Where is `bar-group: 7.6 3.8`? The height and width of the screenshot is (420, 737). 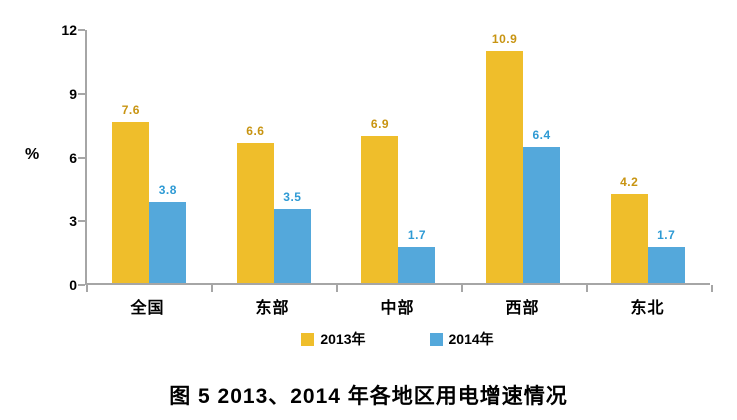 bar-group: 7.6 3.8 is located at coordinates (149, 156).